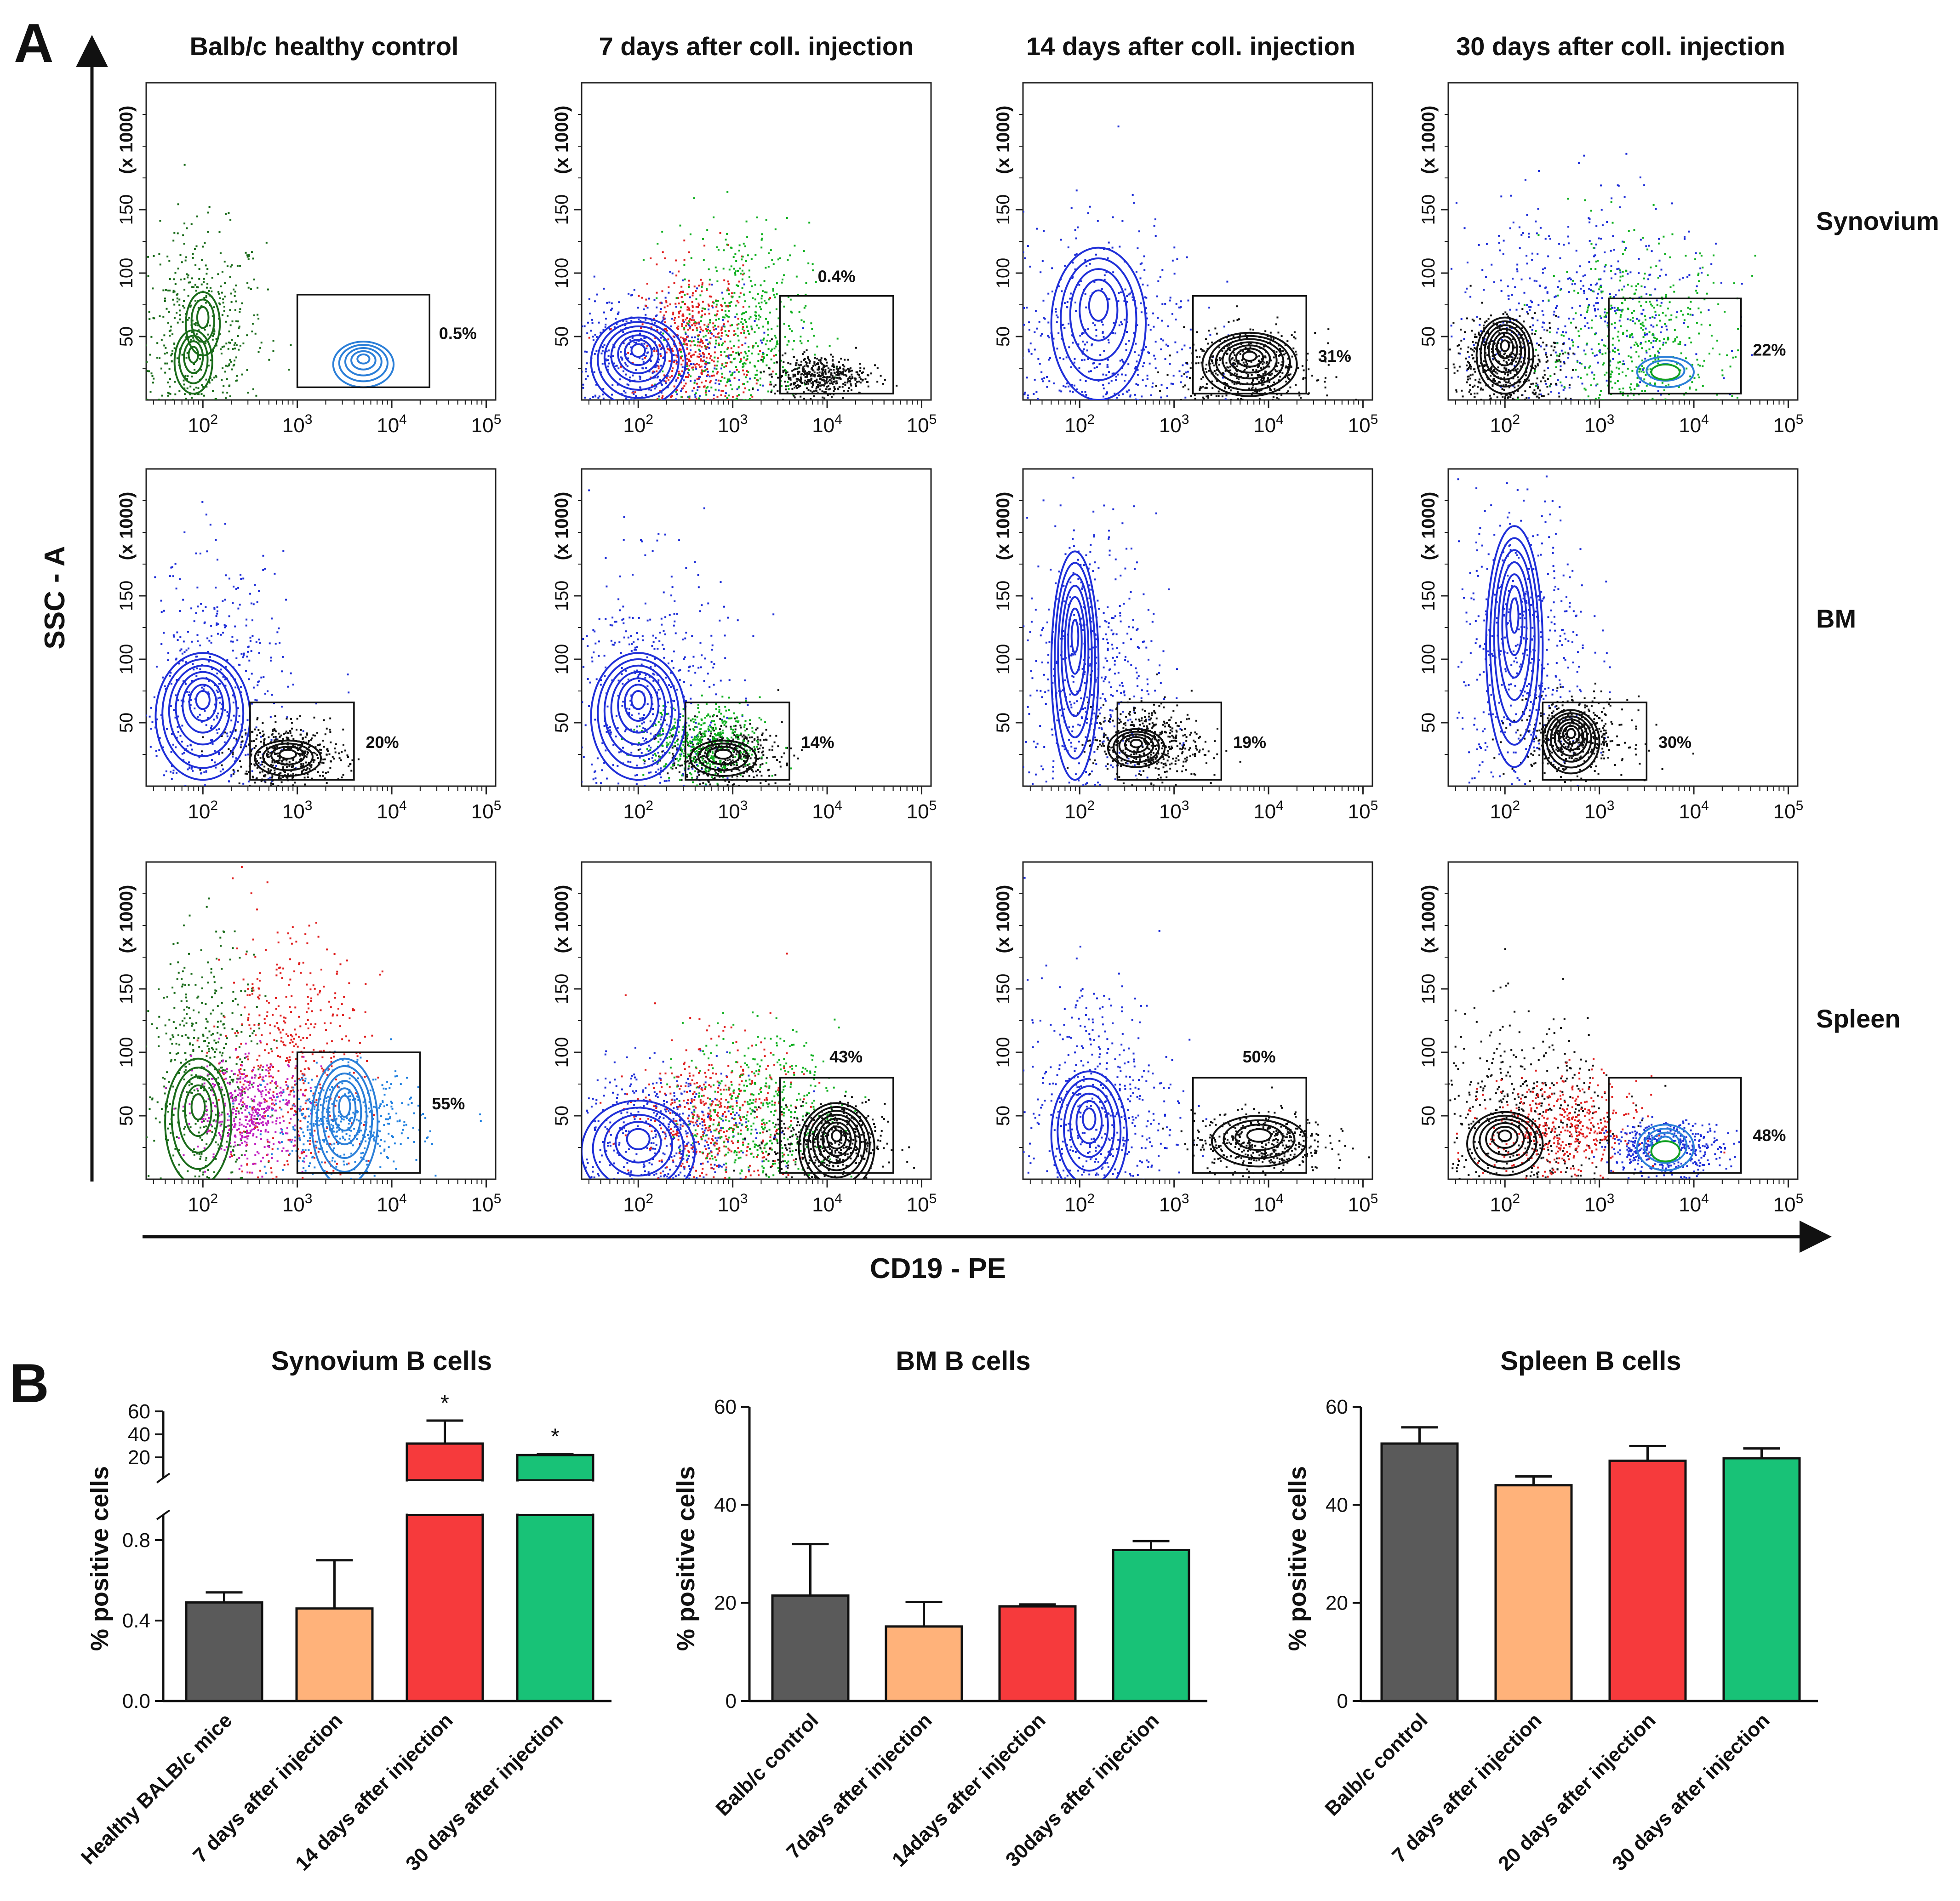  Describe the element at coordinates (1877, 220) in the screenshot. I see `row-label: Synovium` at that location.